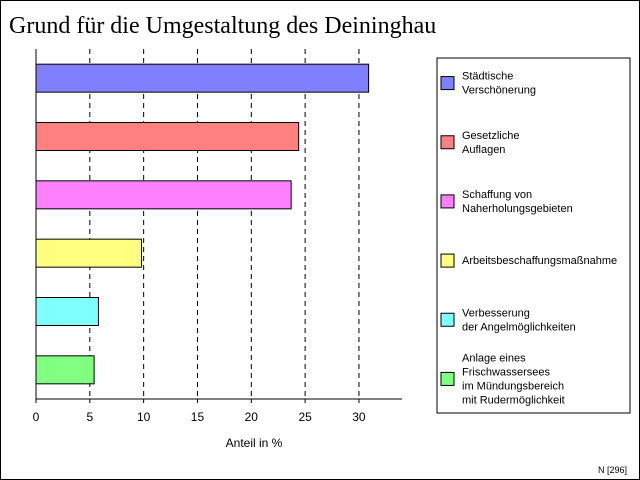 Image resolution: width=640 pixels, height=480 pixels. I want to click on legend-entry-line: der Angelmöglichkeiten, so click(519, 327).